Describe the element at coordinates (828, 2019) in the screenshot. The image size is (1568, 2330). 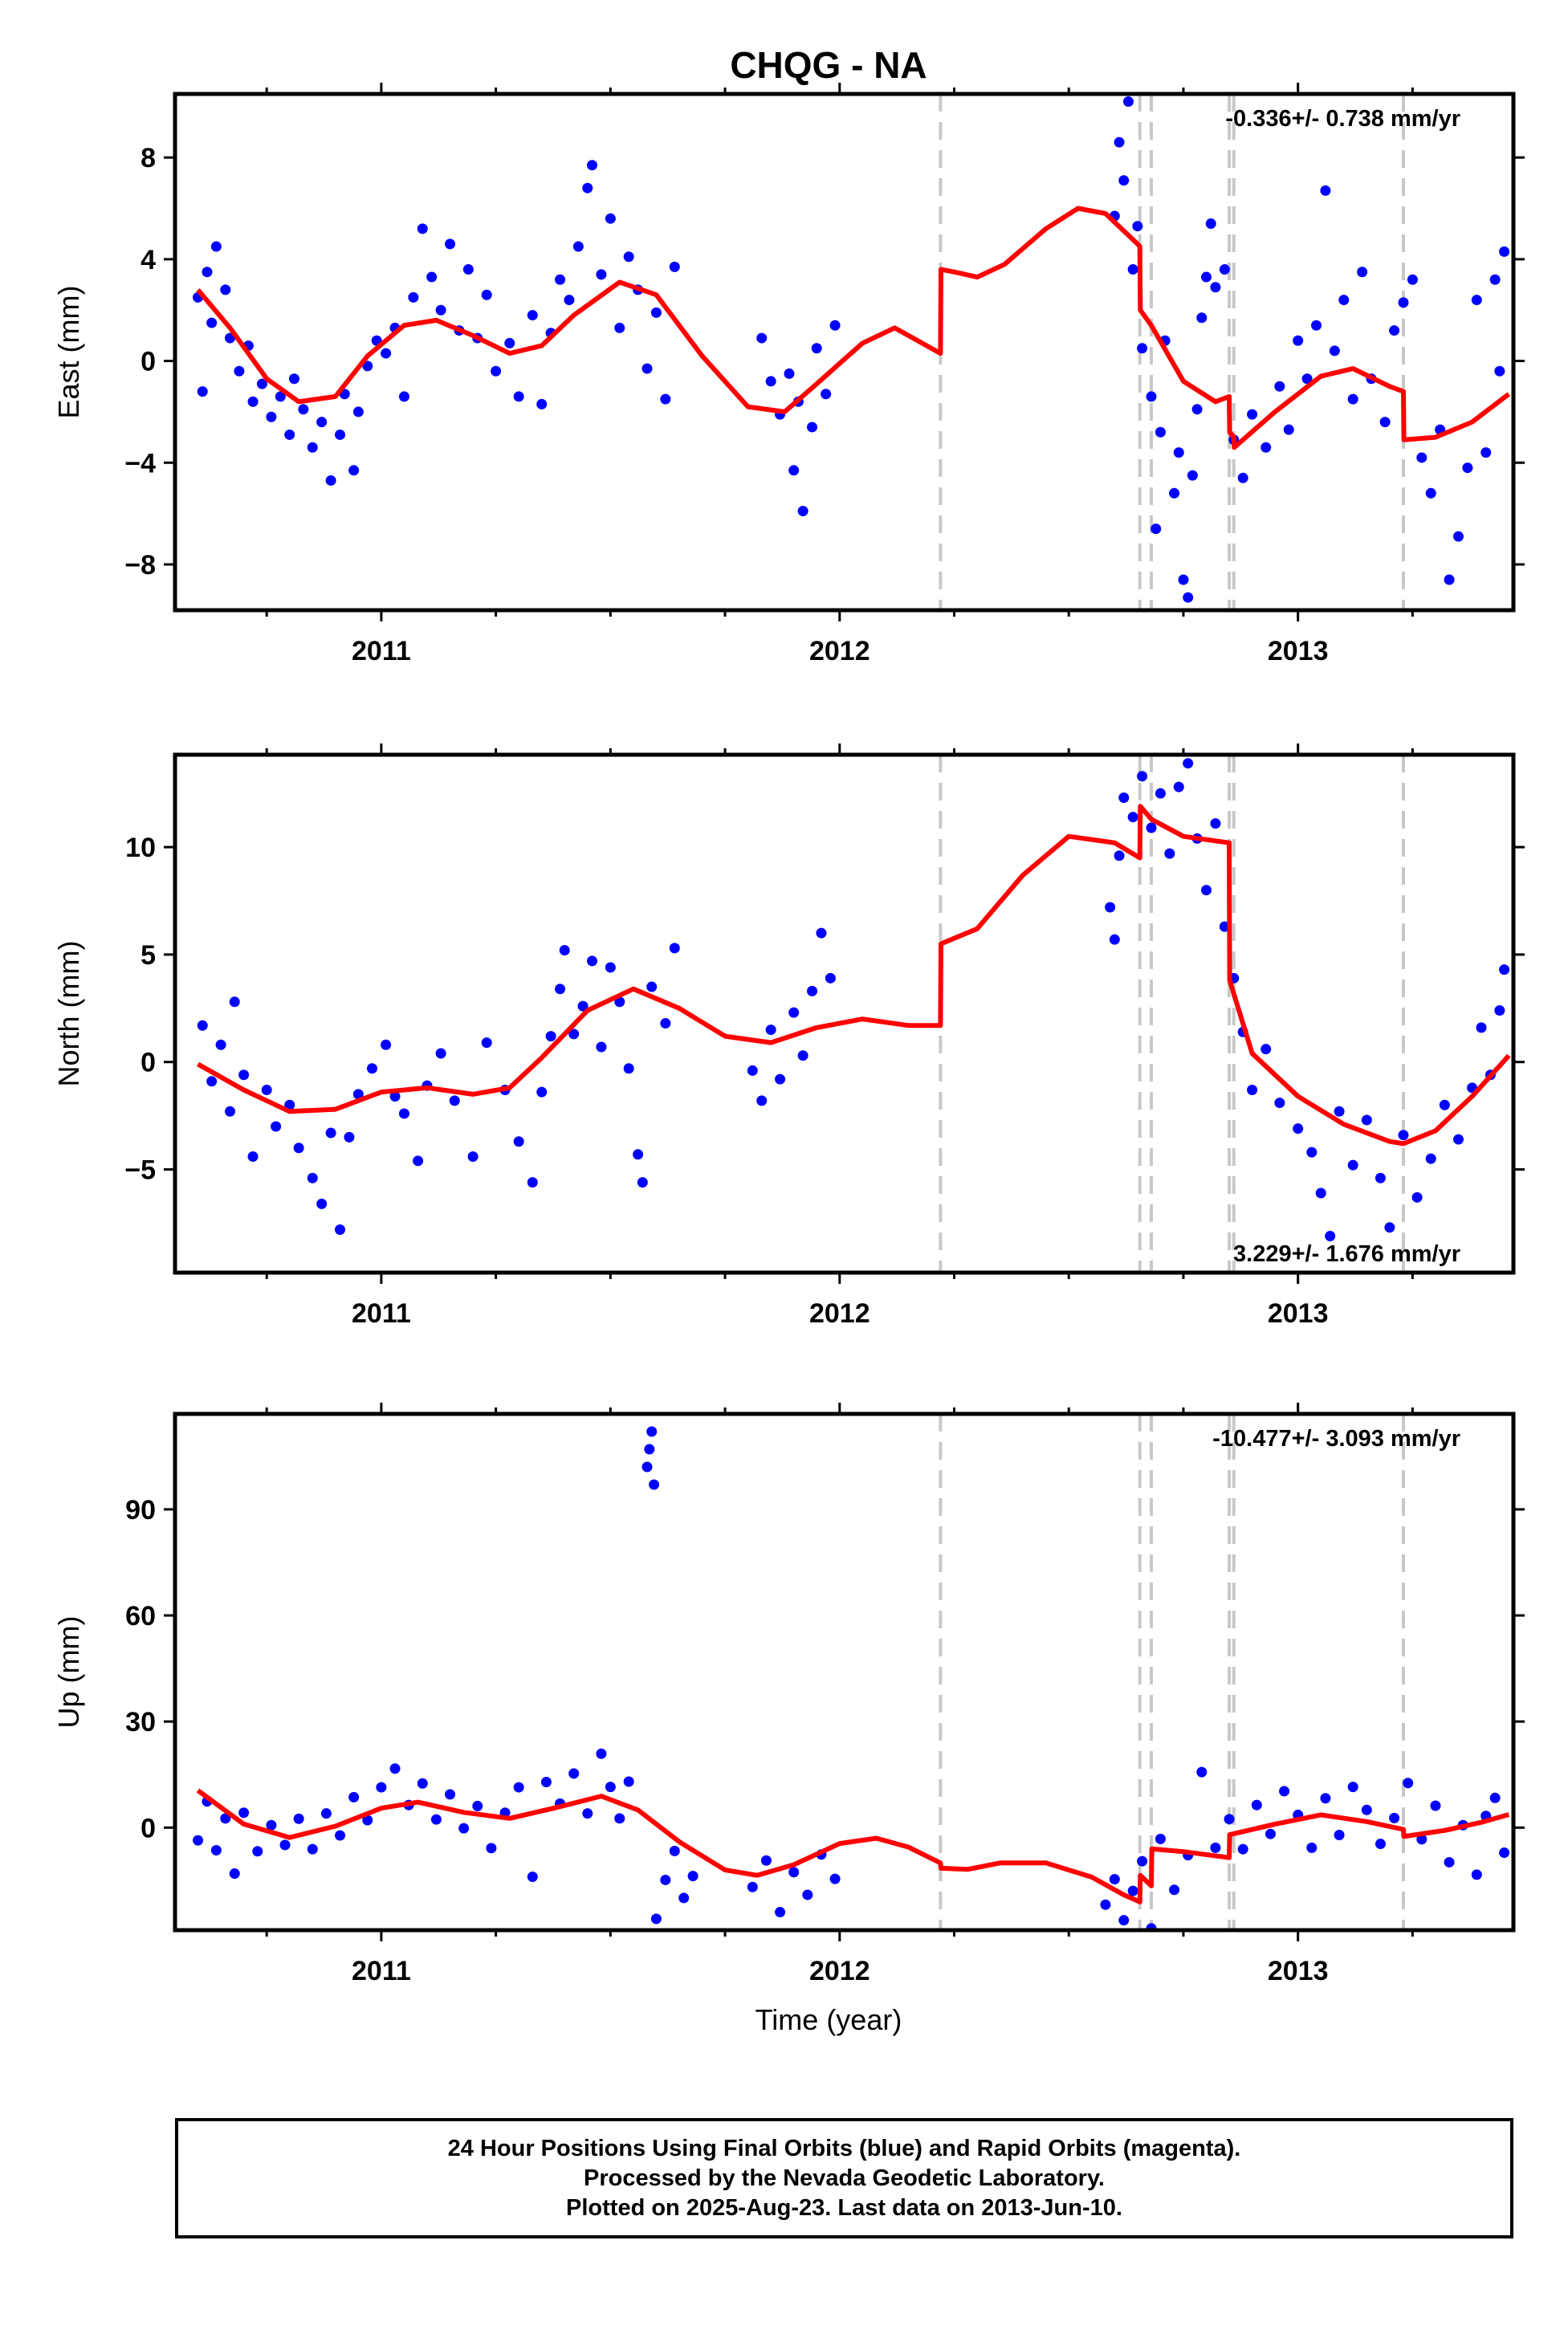
I see `x-axis-label: Time (year)` at that location.